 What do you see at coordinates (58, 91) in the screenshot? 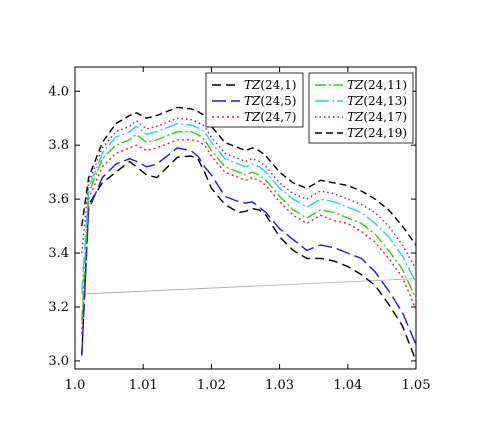
I see `y-tick-label: 4.0` at bounding box center [58, 91].